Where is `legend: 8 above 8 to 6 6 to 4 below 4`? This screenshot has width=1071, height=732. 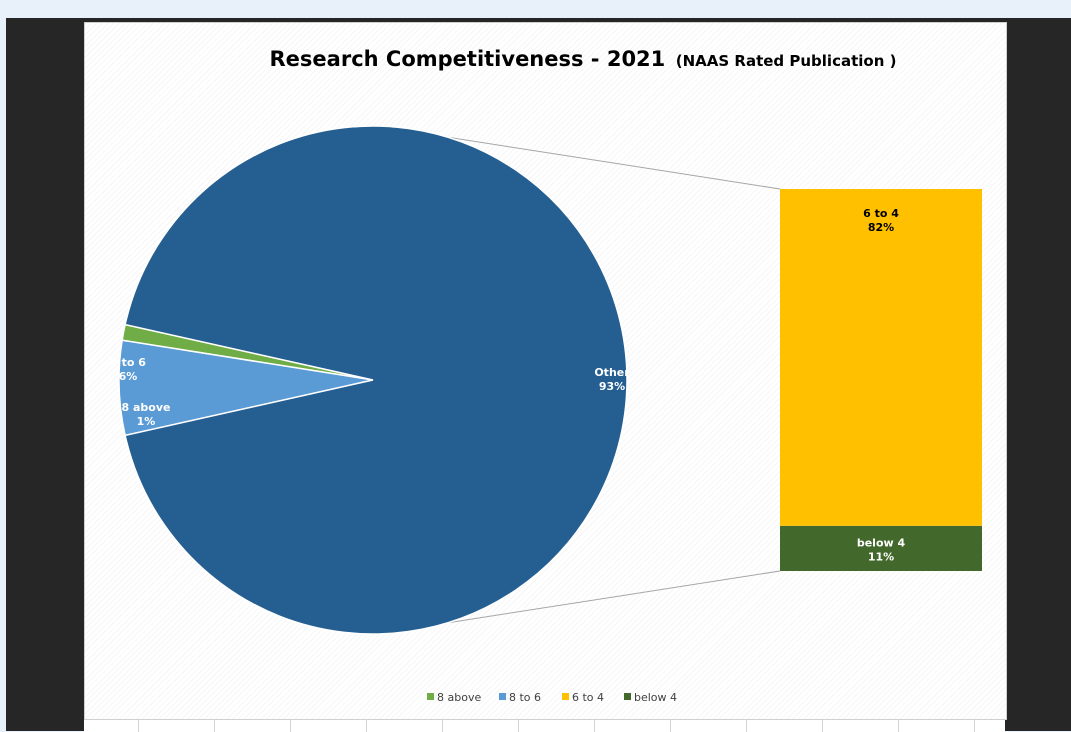
legend: 8 above 8 to 6 6 to 4 below 4 is located at coordinates (552, 697).